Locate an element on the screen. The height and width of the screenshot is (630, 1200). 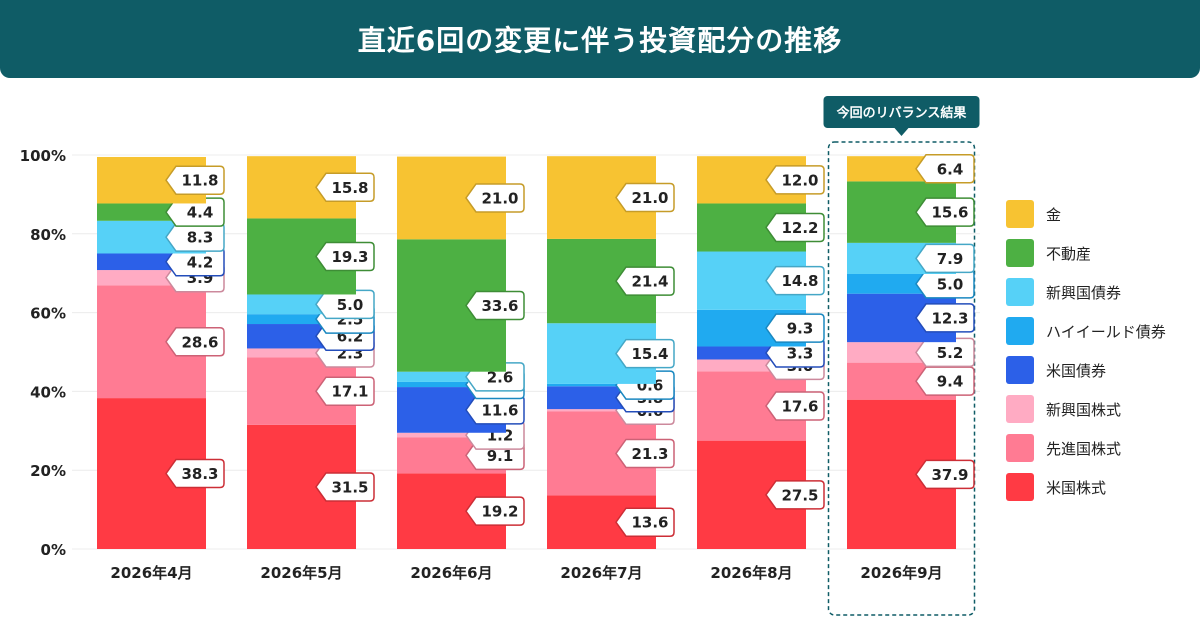
data-label: 37.9 is located at coordinates (949, 475).